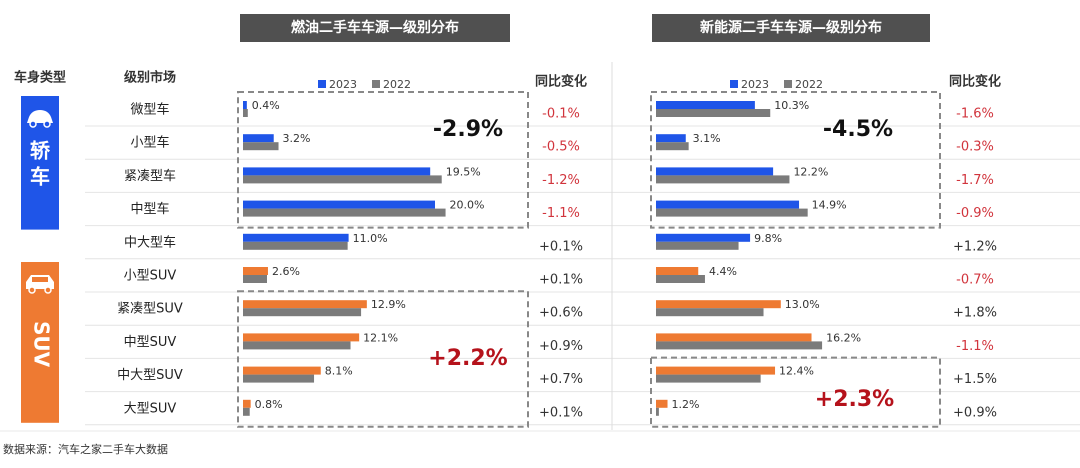 The width and height of the screenshot is (1080, 468). What do you see at coordinates (561, 180) in the screenshot?
I see `yoy-change-value: -1.2%` at bounding box center [561, 180].